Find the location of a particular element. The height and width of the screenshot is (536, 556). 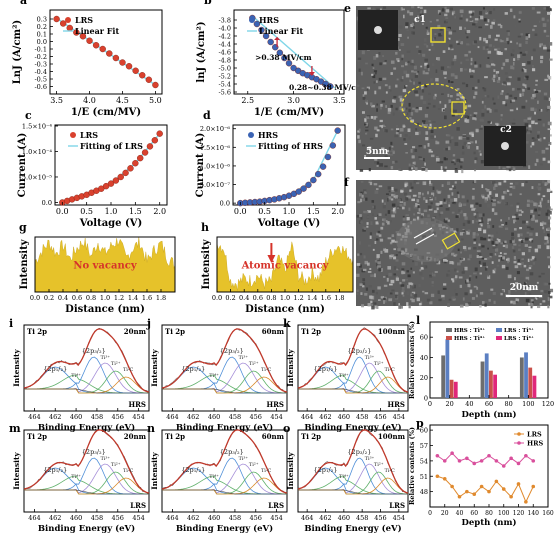

y-tick-label: -5.4 is located at coordinates (224, 85).